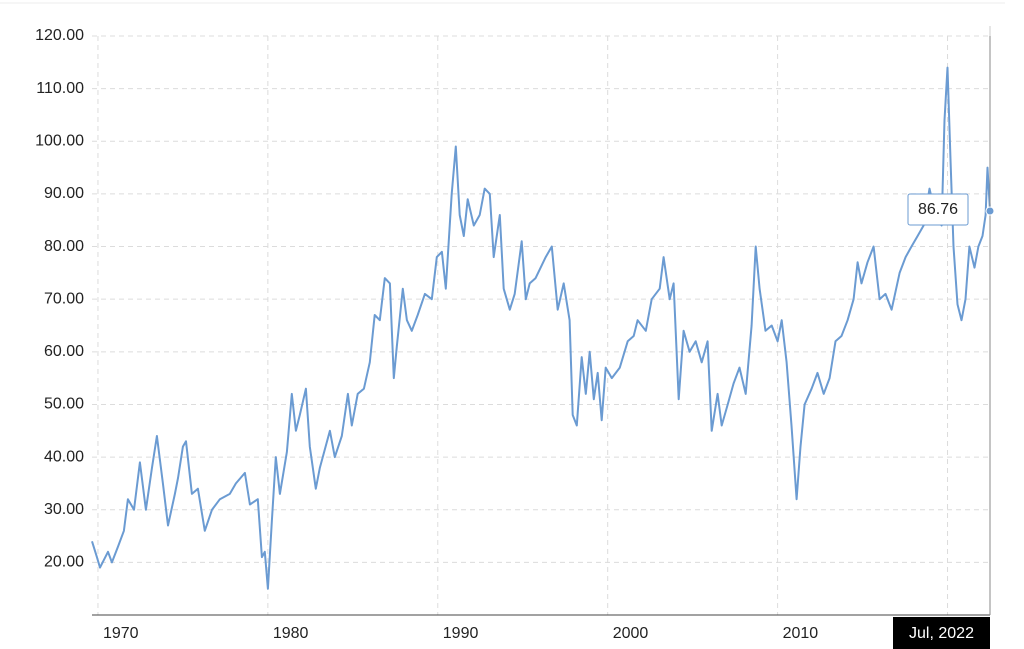  I want to click on tooltip-label: 86.76, so click(938, 209).